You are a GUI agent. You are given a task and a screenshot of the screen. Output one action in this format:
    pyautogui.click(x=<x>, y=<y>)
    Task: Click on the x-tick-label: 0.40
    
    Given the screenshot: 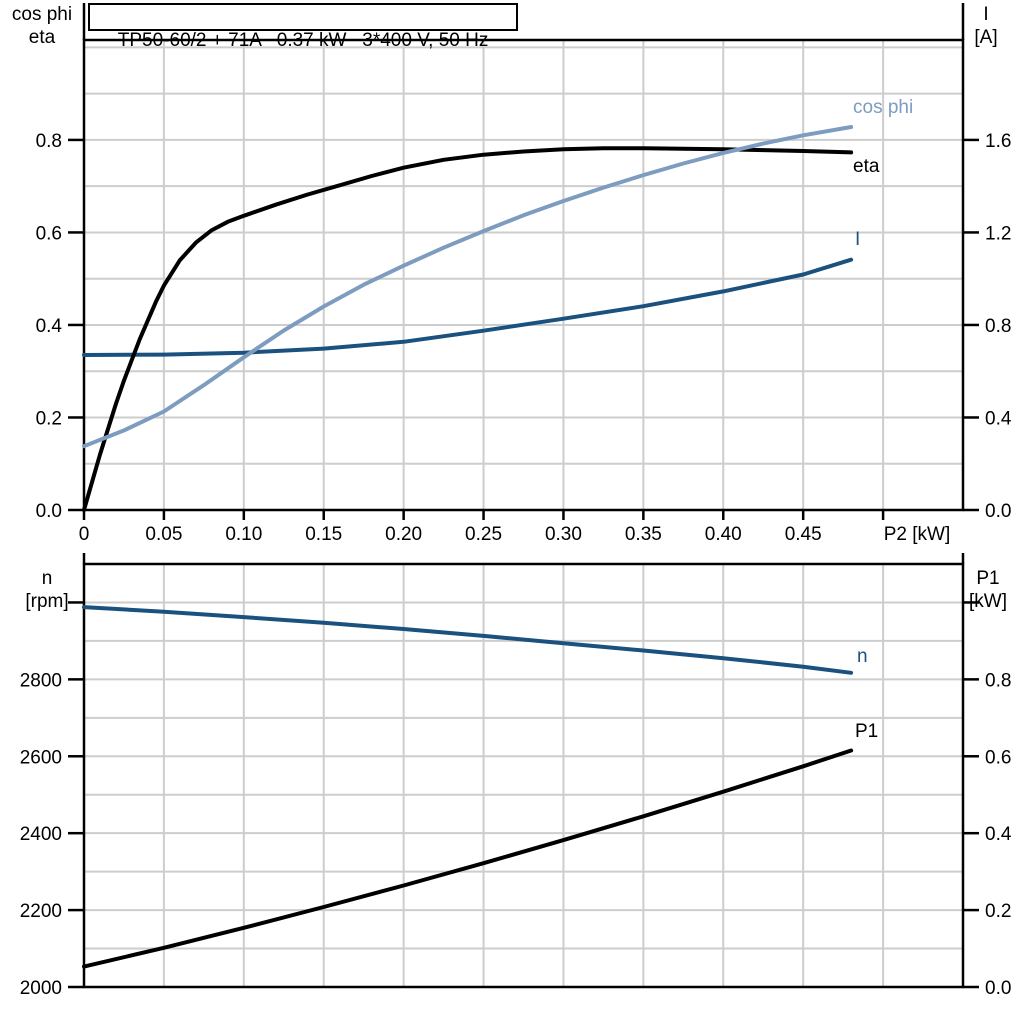 What is the action you would take?
    pyautogui.click(x=723, y=534)
    